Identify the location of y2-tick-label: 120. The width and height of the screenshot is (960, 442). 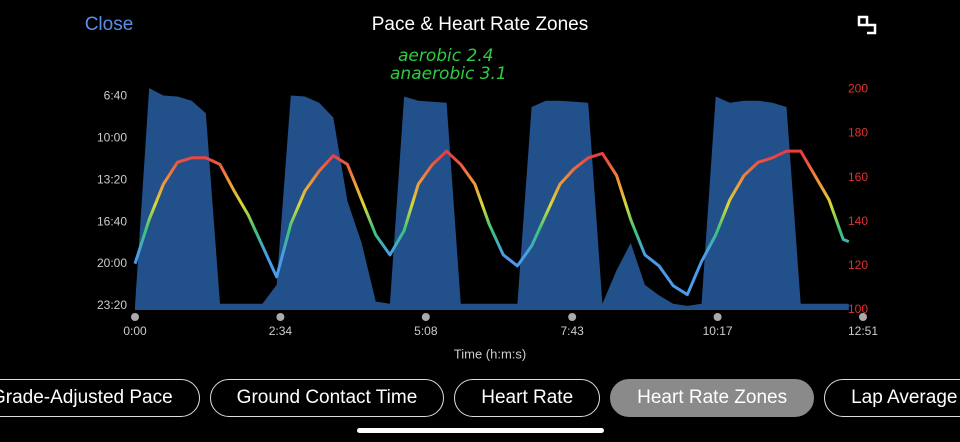
(858, 265).